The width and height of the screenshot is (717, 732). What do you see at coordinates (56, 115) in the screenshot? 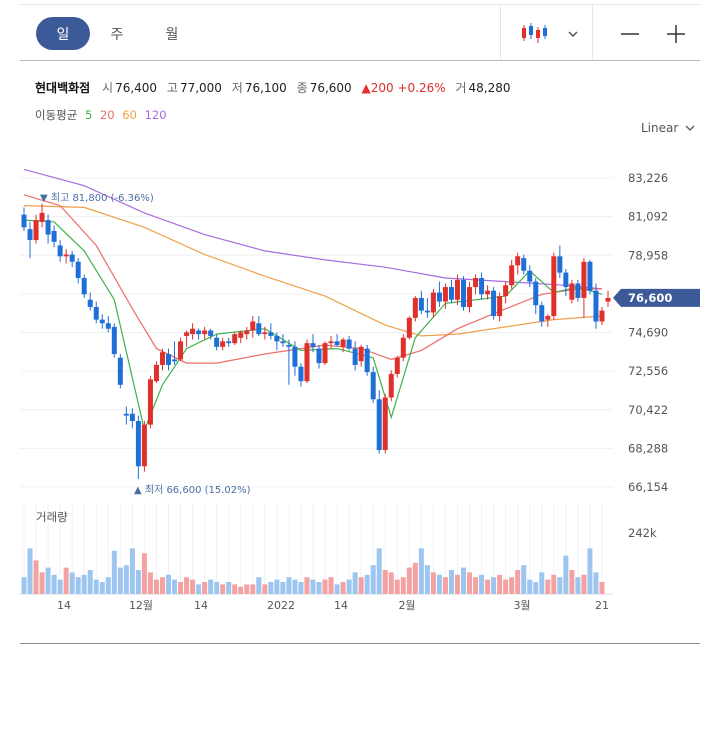
I see `ma-label: 이동평균` at bounding box center [56, 115].